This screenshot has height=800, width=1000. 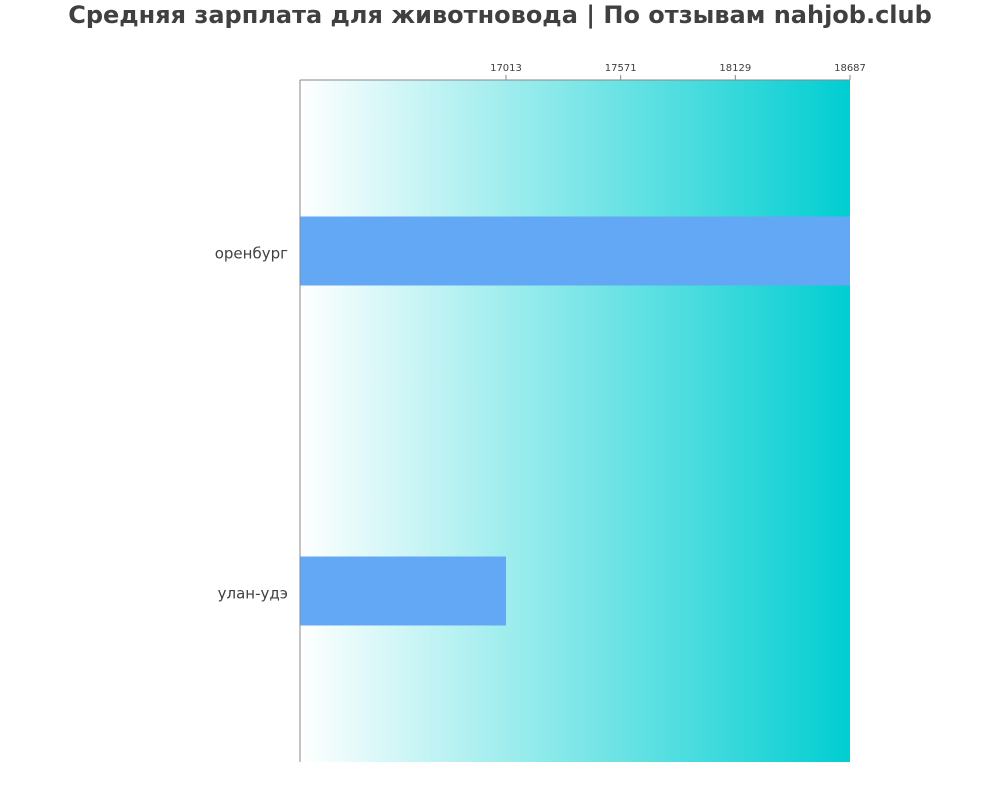 What do you see at coordinates (850, 68) in the screenshot?
I see `x-tick-label: 18687` at bounding box center [850, 68].